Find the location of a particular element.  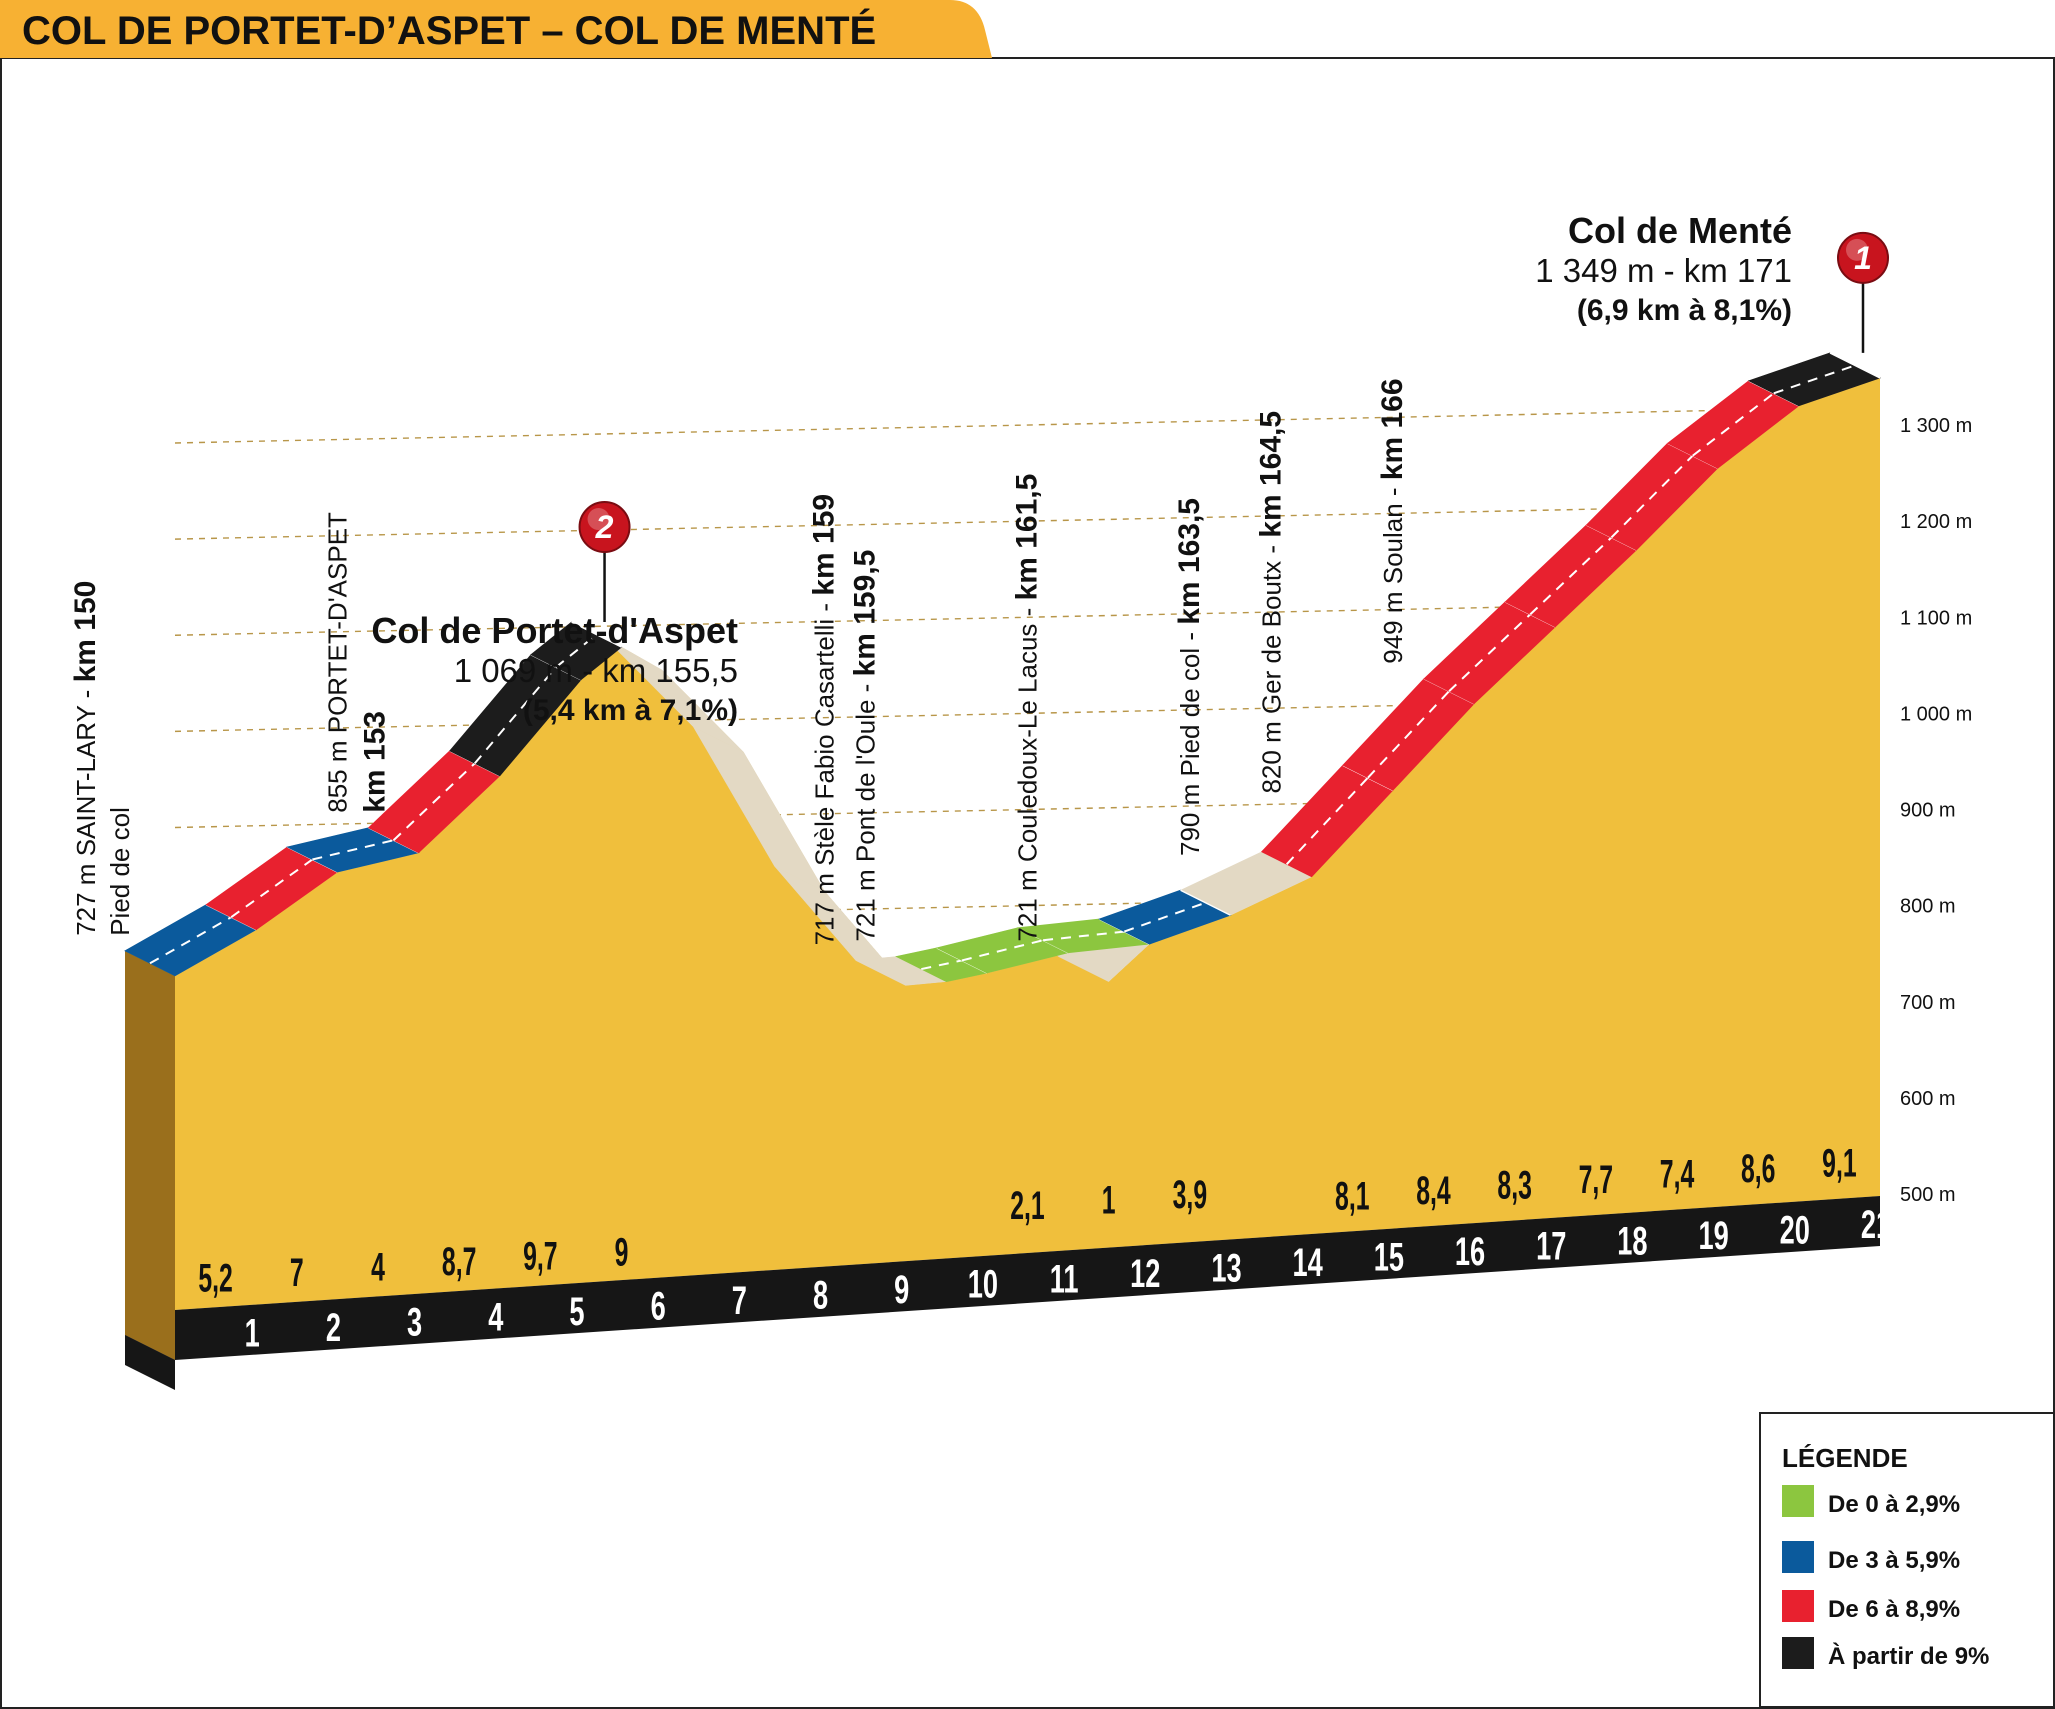

gradient-label: 3,9 is located at coordinates (1190, 1195).